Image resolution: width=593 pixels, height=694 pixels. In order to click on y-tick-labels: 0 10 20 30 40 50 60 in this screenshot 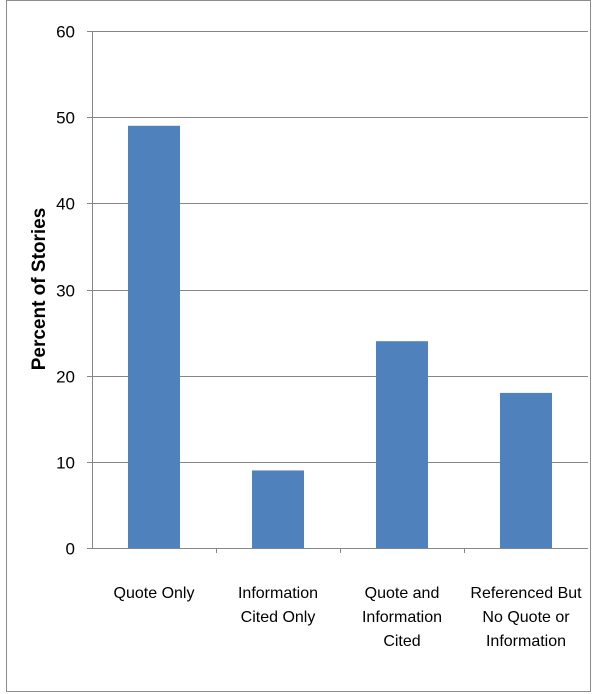, I will do `click(65, 291)`.